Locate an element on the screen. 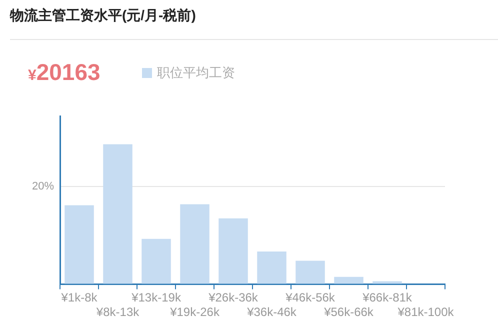  legend-label: 职位平均工资 is located at coordinates (196, 73).